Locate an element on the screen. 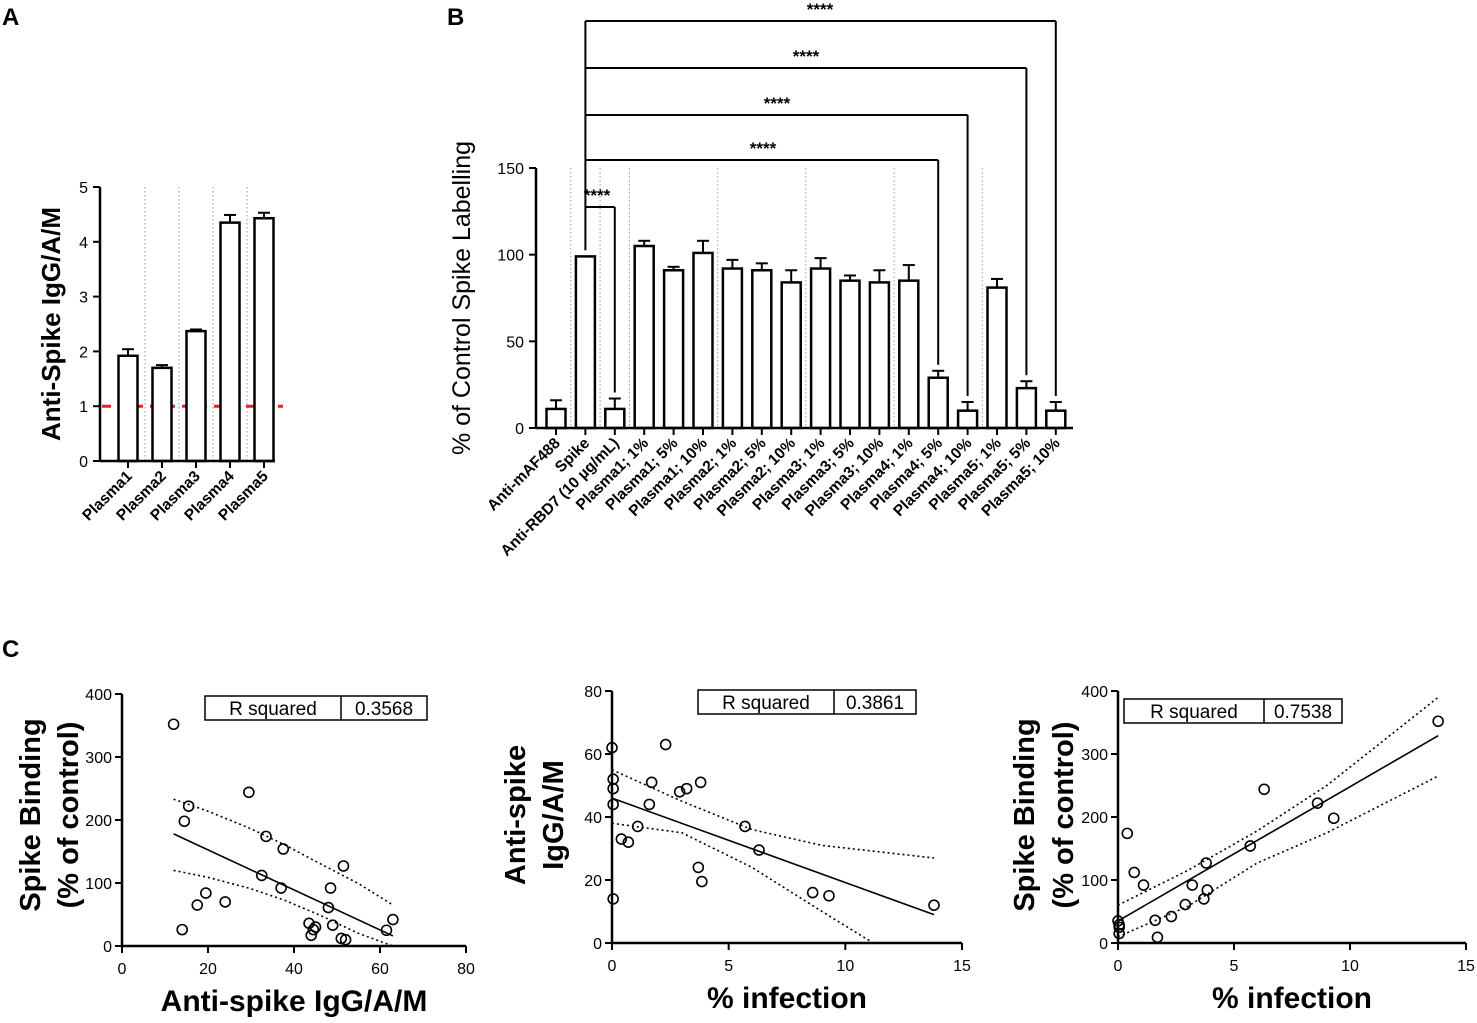 The height and width of the screenshot is (1023, 1477). x-tick-label: 0 is located at coordinates (612, 966).